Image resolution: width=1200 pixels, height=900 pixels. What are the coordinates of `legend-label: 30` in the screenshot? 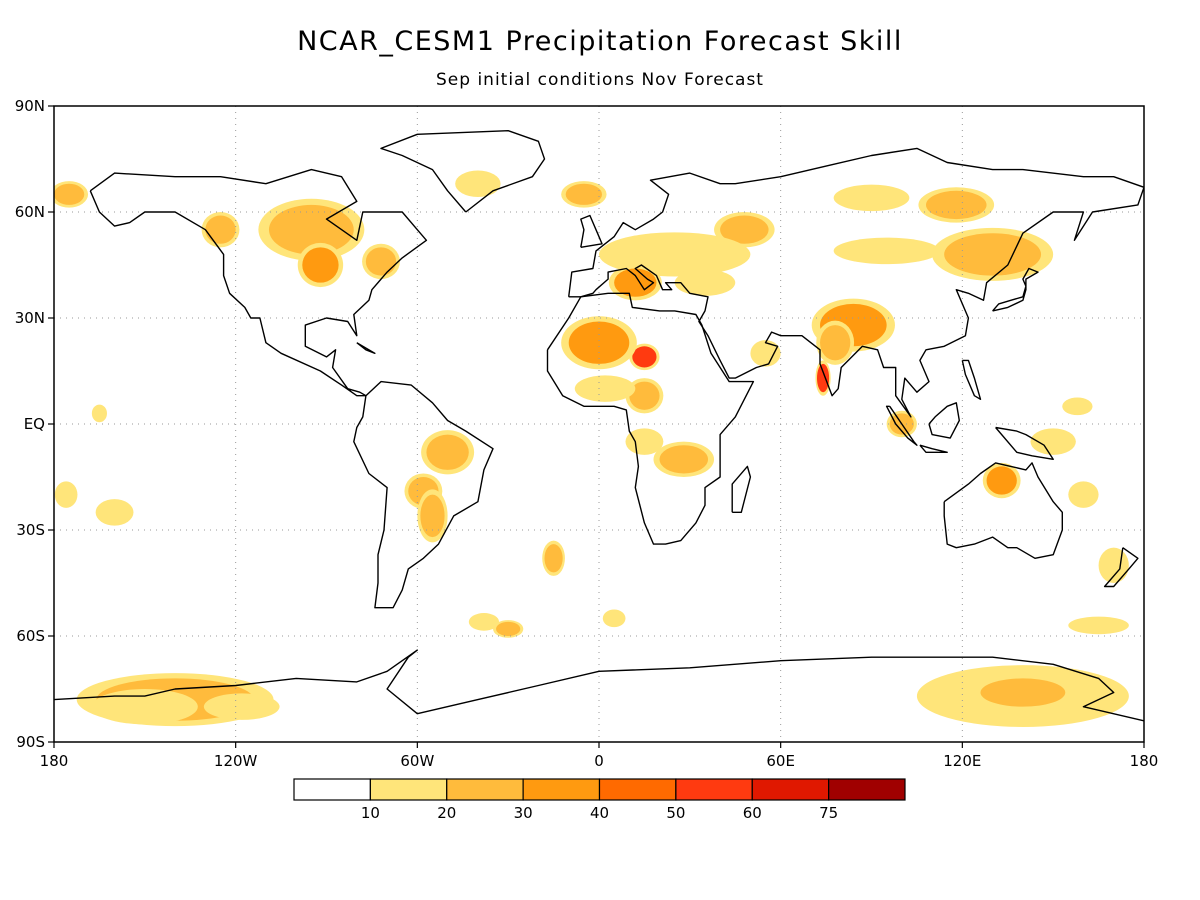 It's located at (523, 813).